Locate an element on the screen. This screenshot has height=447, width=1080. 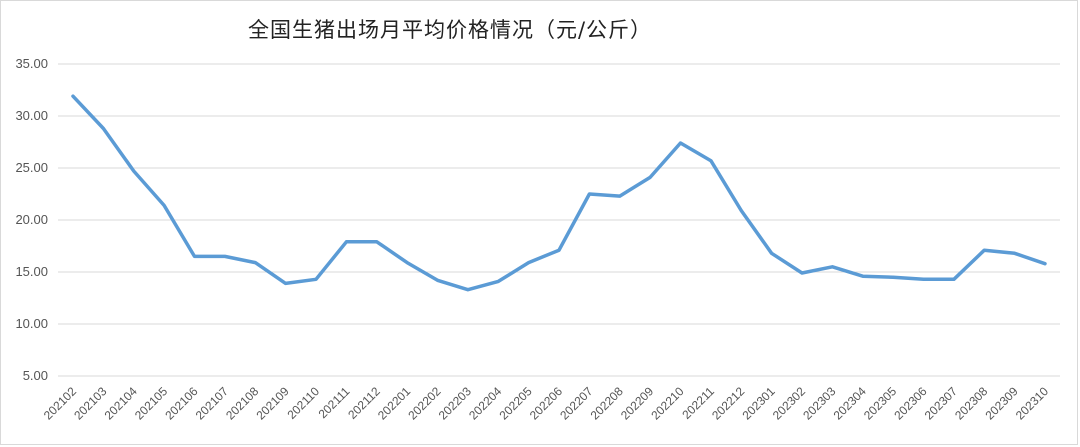
x-tick-label: 202305 is located at coordinates (880, 403).